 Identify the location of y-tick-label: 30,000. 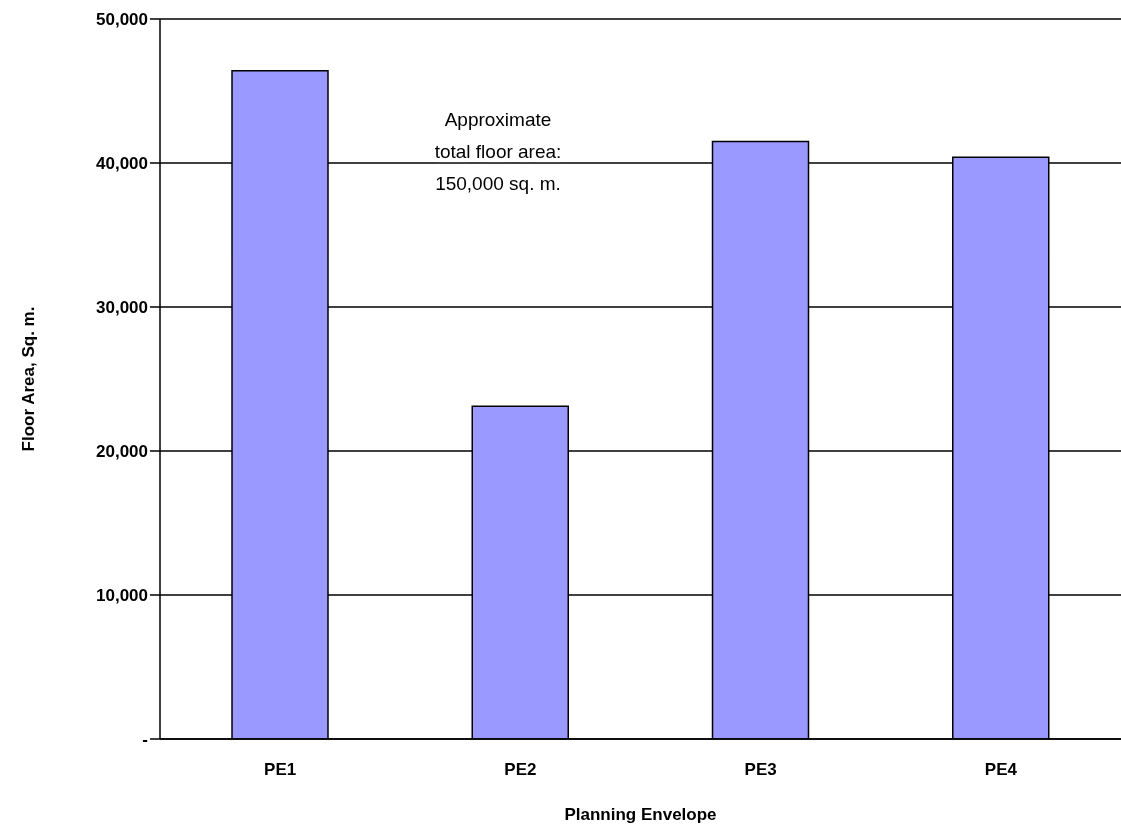
(122, 308).